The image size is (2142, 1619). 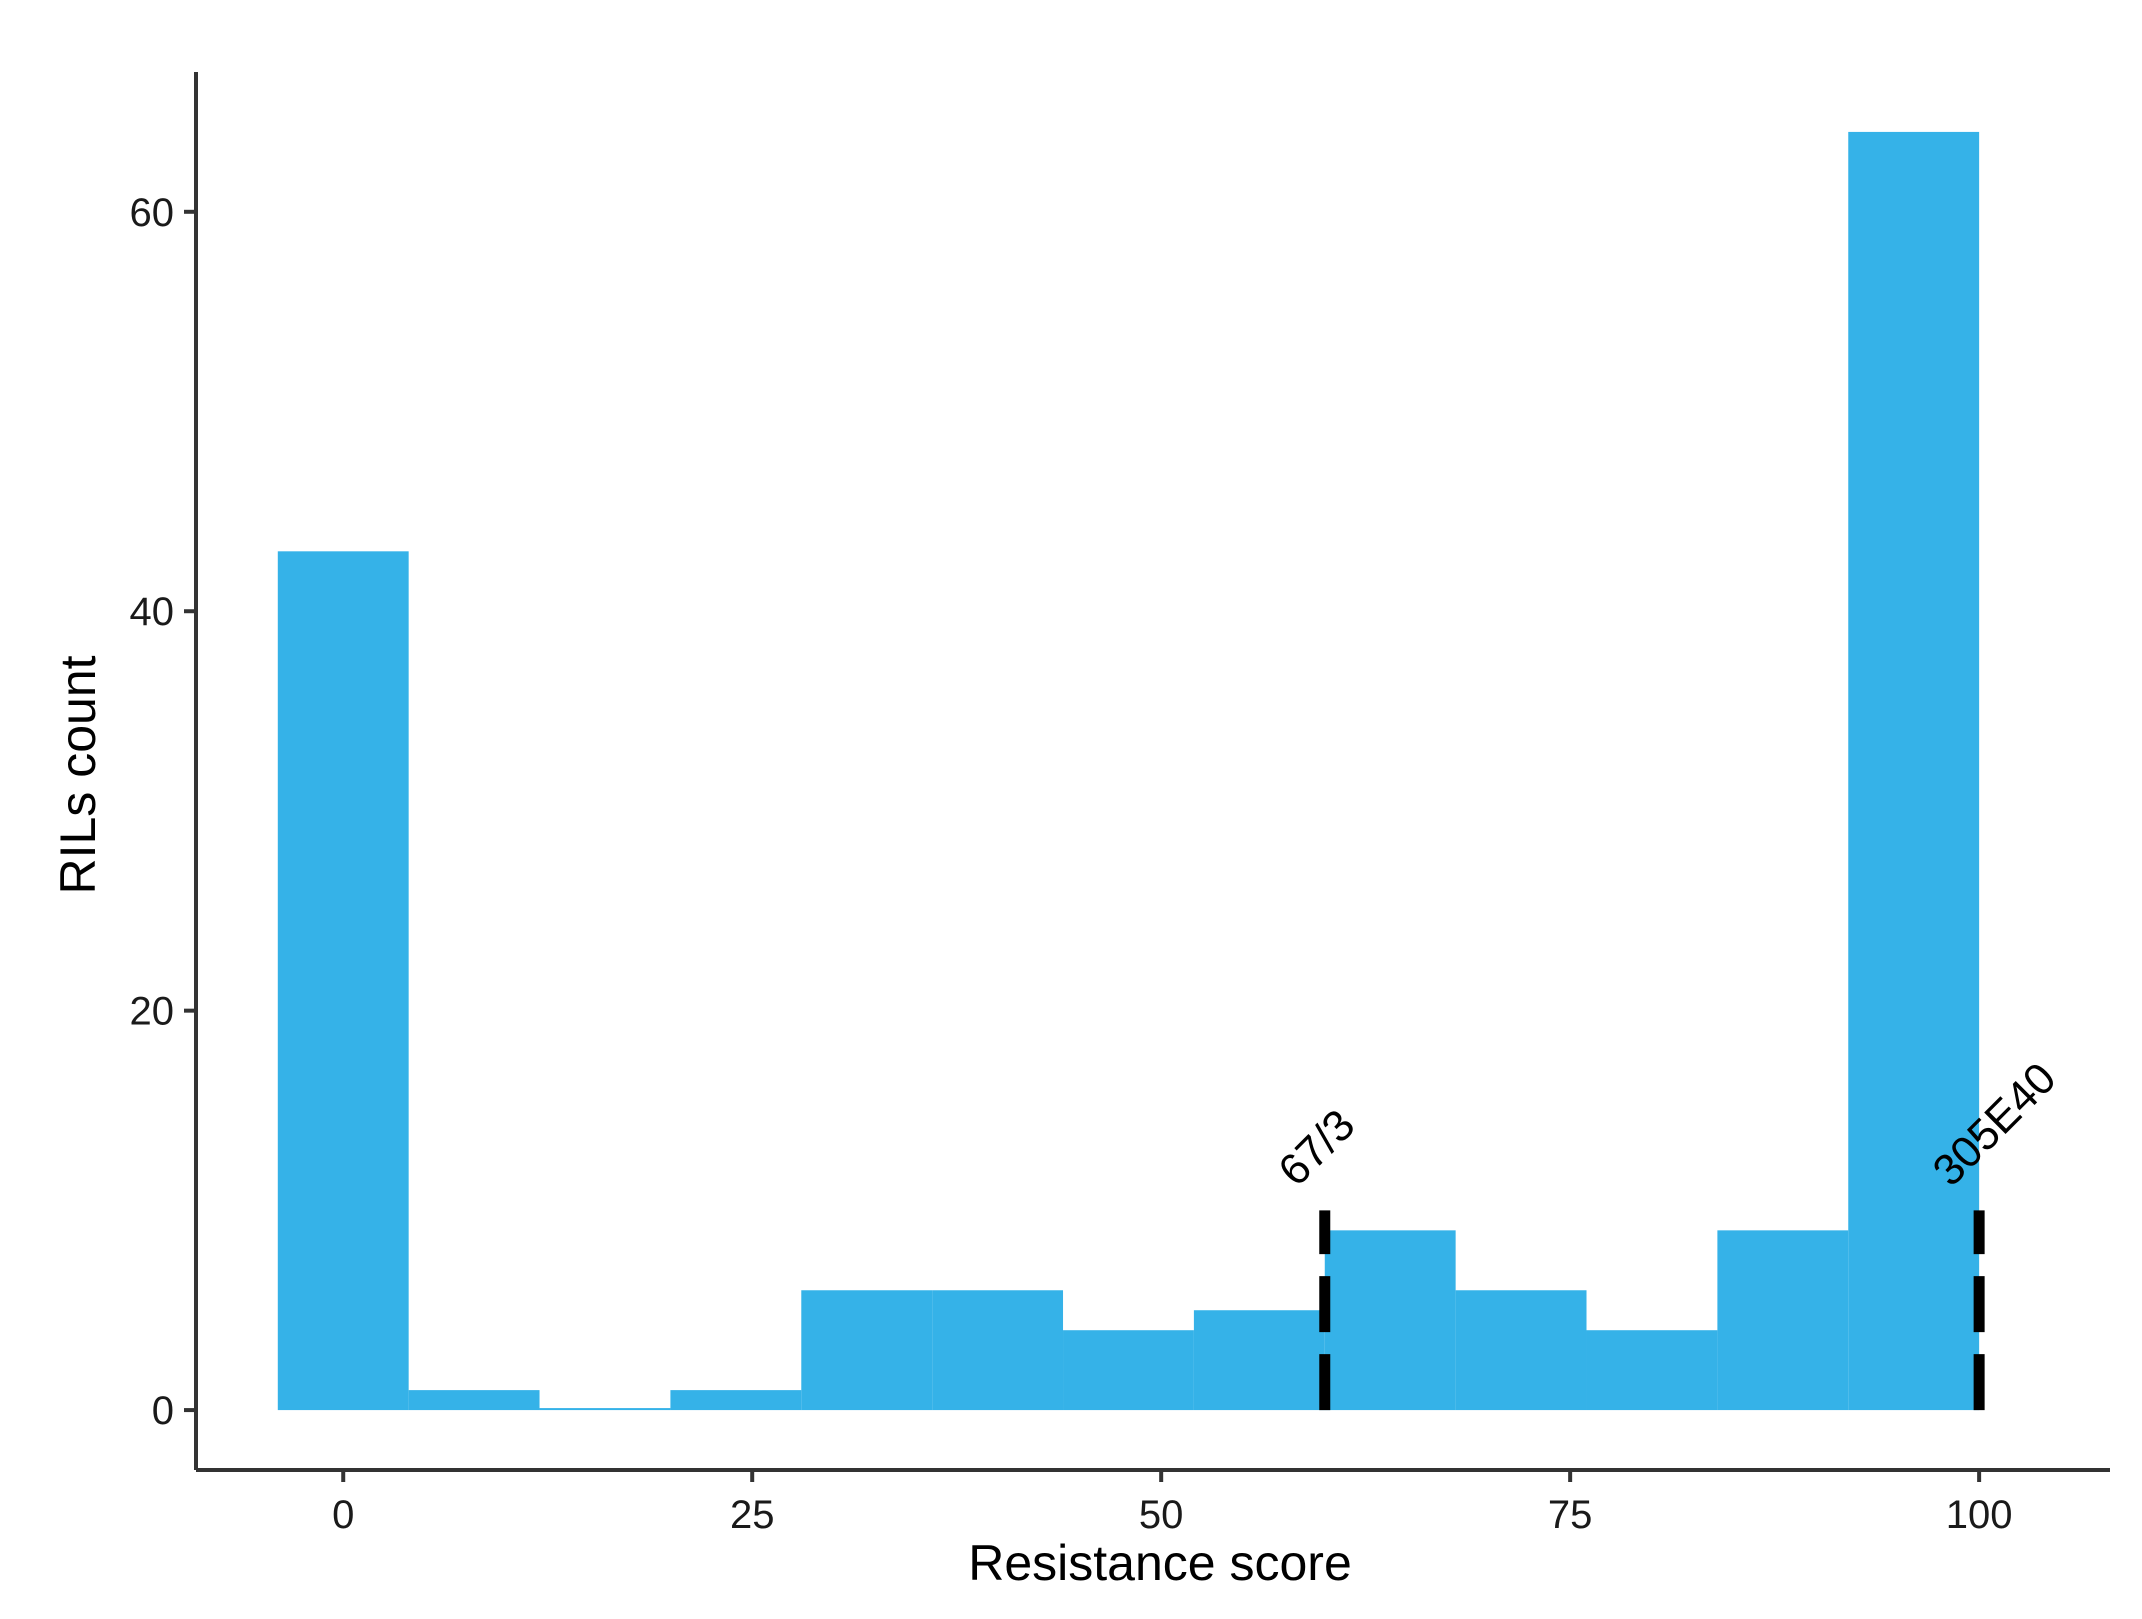 What do you see at coordinates (752, 1515) in the screenshot?
I see `x-tick-label-1: 25` at bounding box center [752, 1515].